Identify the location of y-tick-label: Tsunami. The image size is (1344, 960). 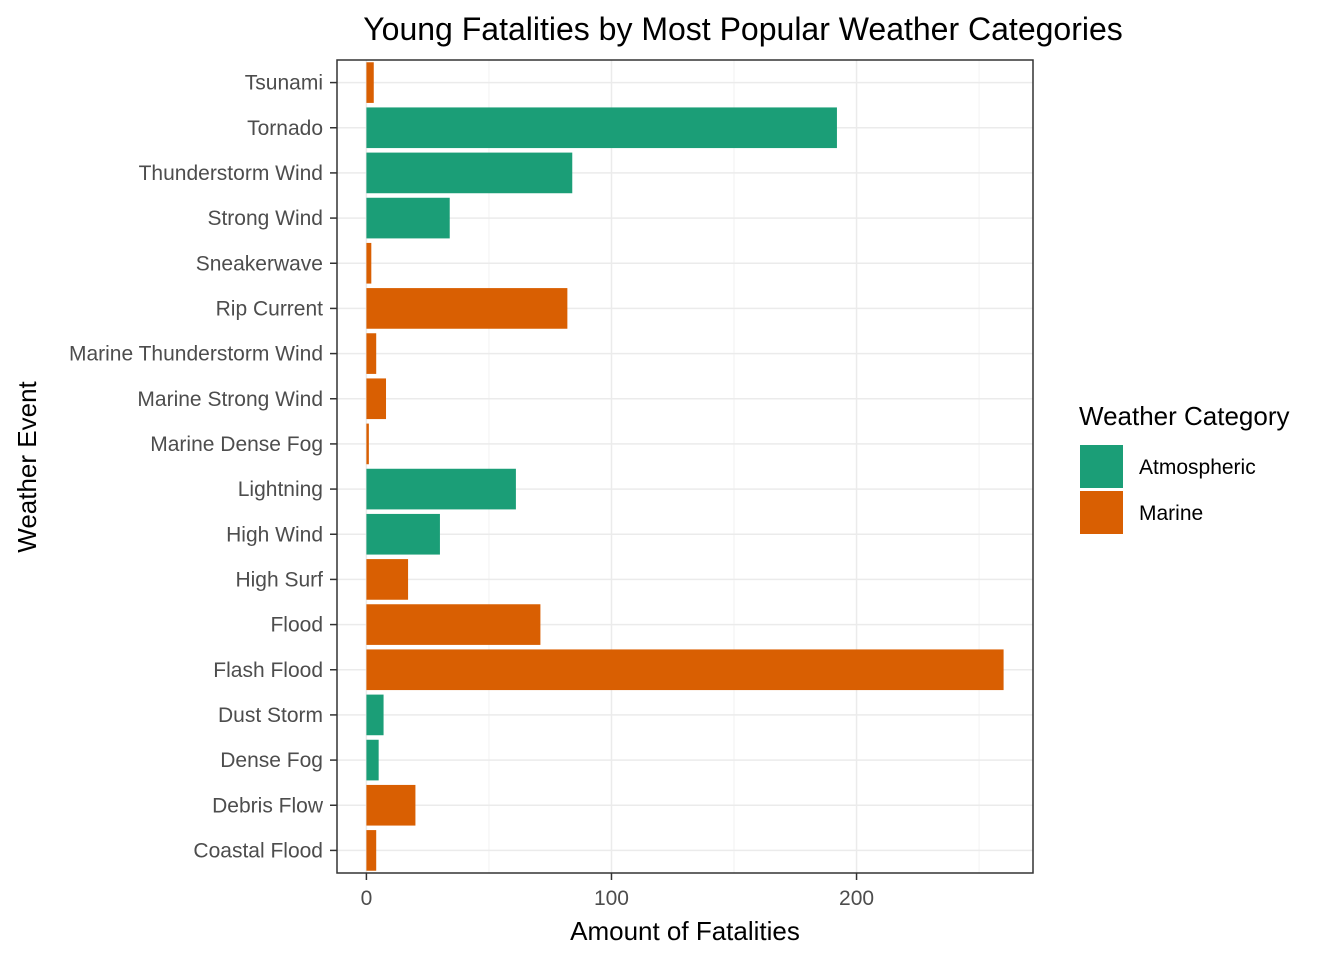
(284, 83).